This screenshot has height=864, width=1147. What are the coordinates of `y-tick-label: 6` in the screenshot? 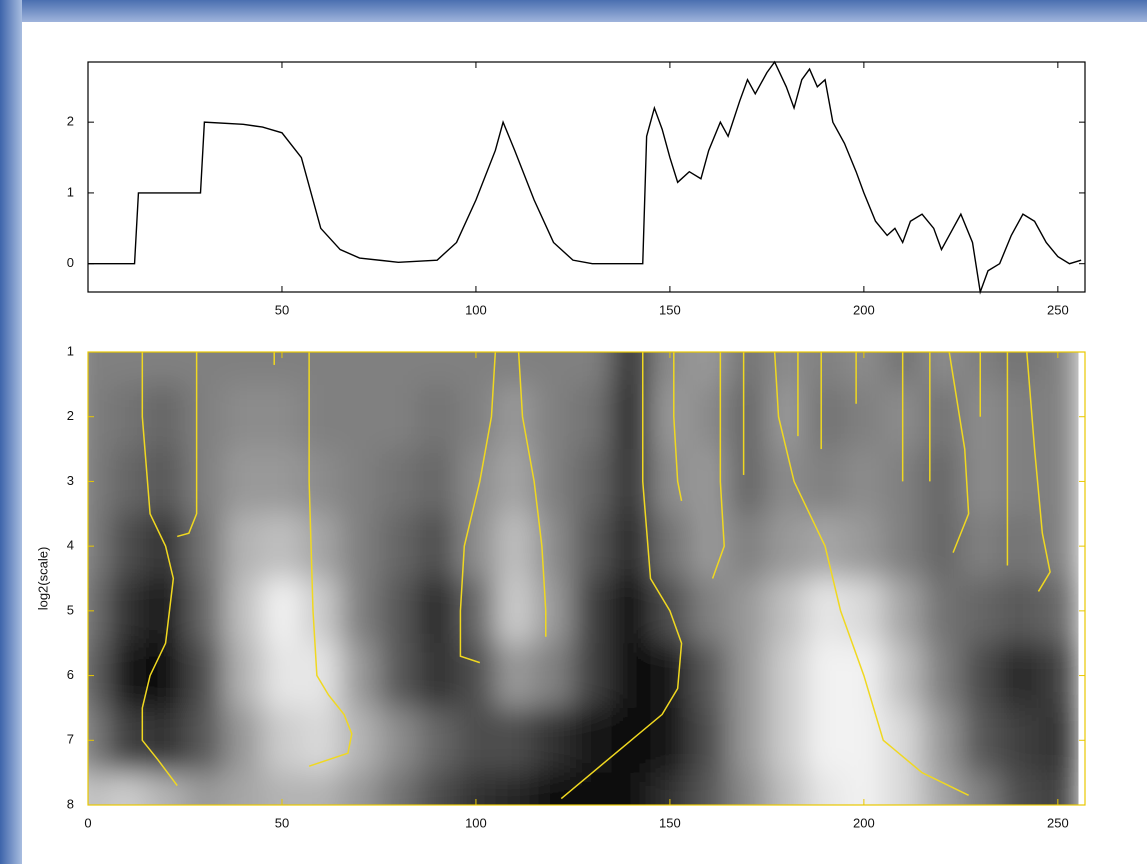 It's located at (70, 674).